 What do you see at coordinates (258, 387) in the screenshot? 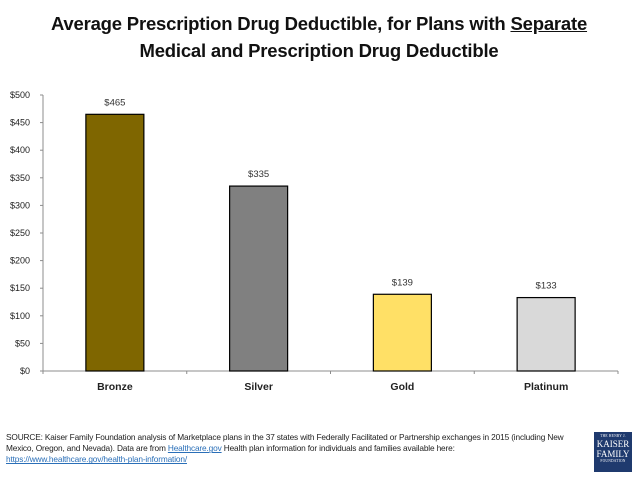
I see `category-label-silver: Silver` at bounding box center [258, 387].